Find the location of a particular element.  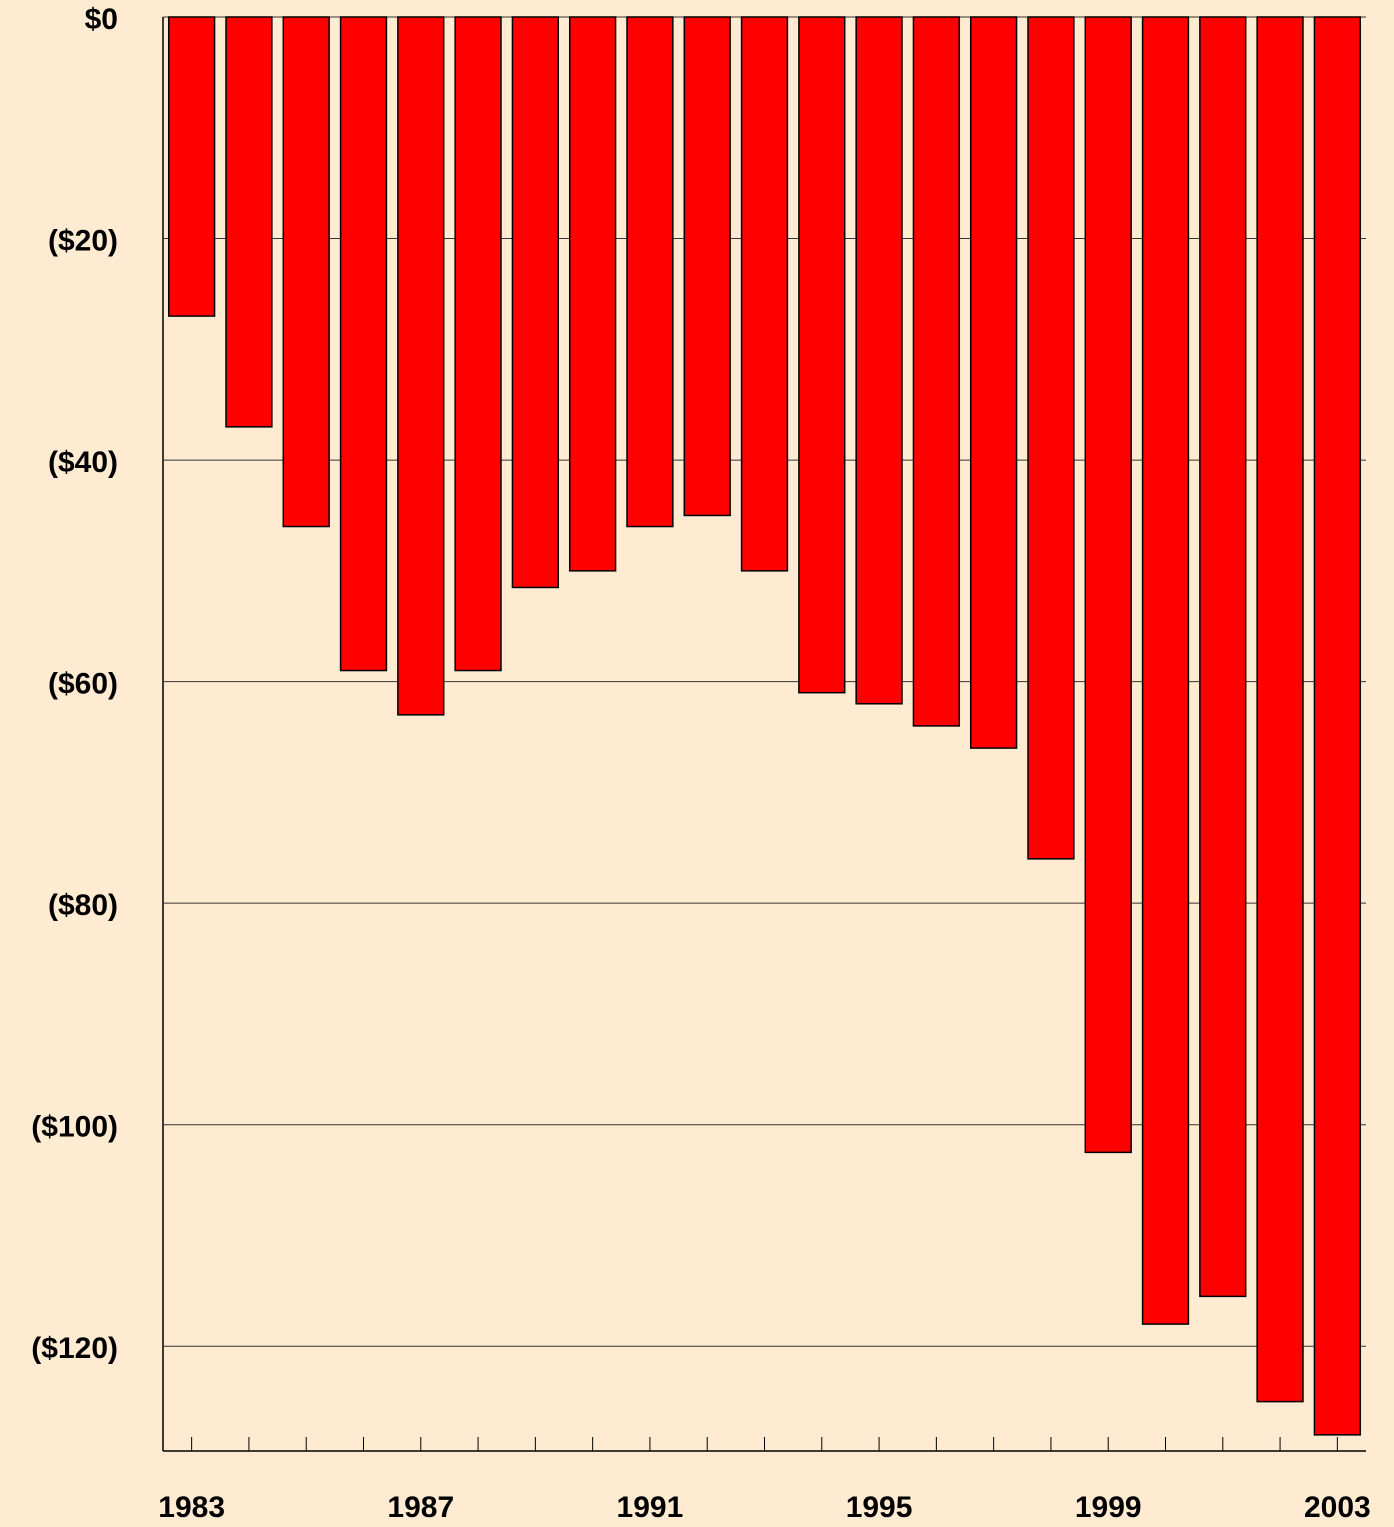

y-tick-label: ($120) is located at coordinates (74, 1348).